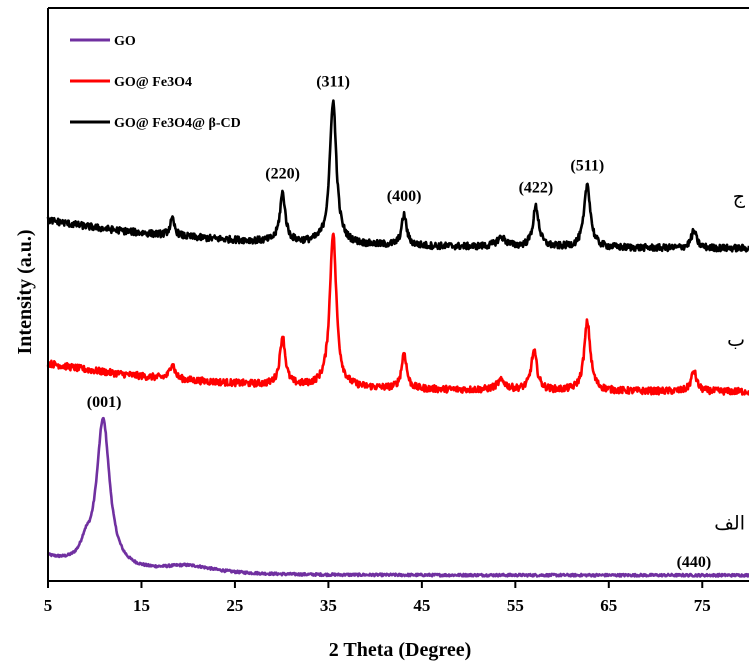 Image resolution: width=749 pixels, height=664 pixels. I want to click on peak-label: (311), so click(333, 82).